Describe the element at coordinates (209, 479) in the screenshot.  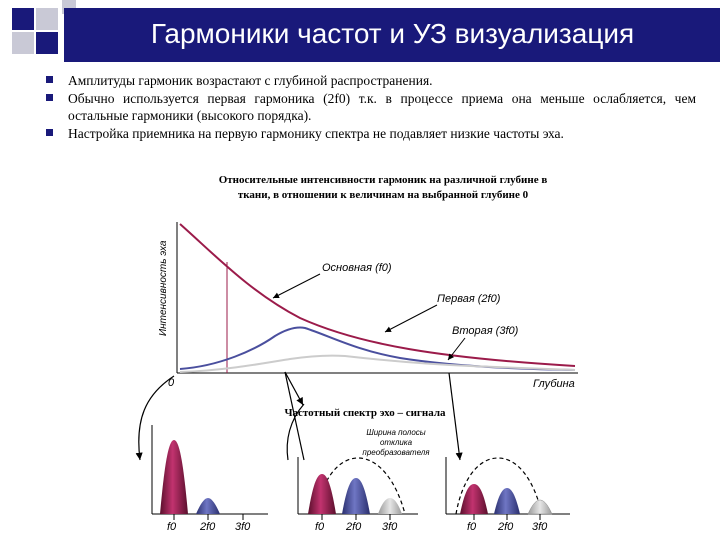
I see `spectrum-panel-1: f0 2f0 3f0` at that location.